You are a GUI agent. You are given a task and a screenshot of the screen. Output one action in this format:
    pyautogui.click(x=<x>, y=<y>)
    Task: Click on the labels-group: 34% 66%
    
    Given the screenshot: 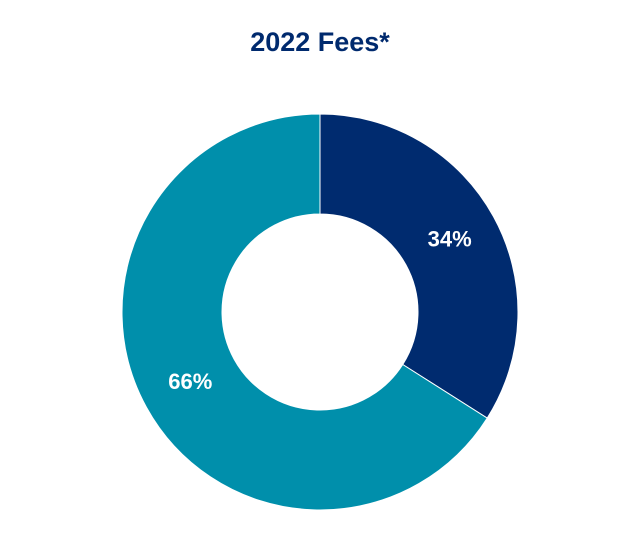 What is the action you would take?
    pyautogui.click(x=319, y=311)
    